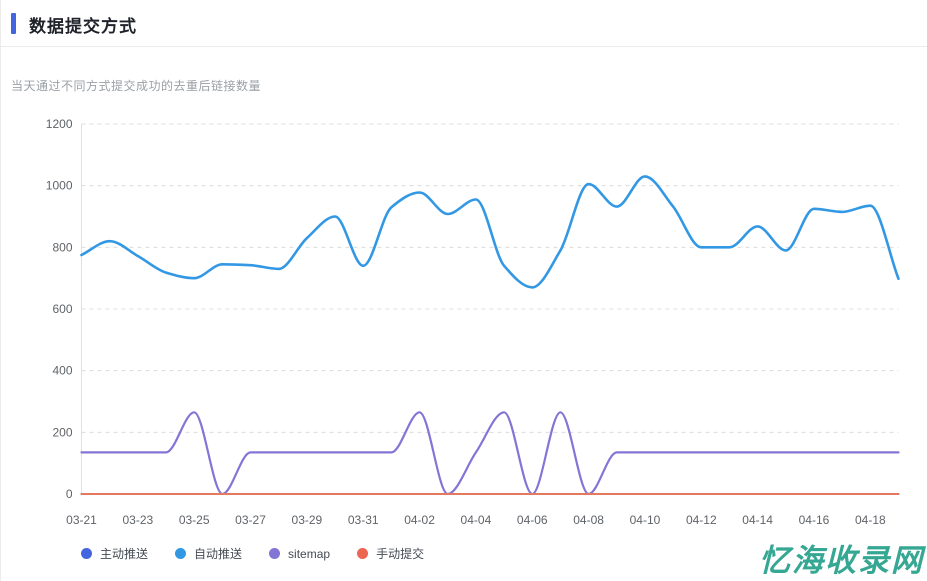  What do you see at coordinates (124, 554) in the screenshot?
I see `legend-label-active-push: 主动推送` at bounding box center [124, 554].